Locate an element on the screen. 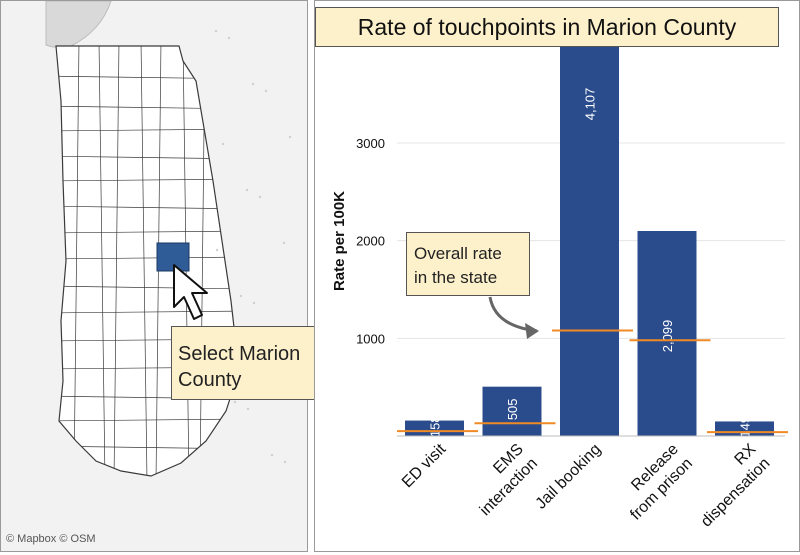  bar-value-label: 2,099 is located at coordinates (667, 336).